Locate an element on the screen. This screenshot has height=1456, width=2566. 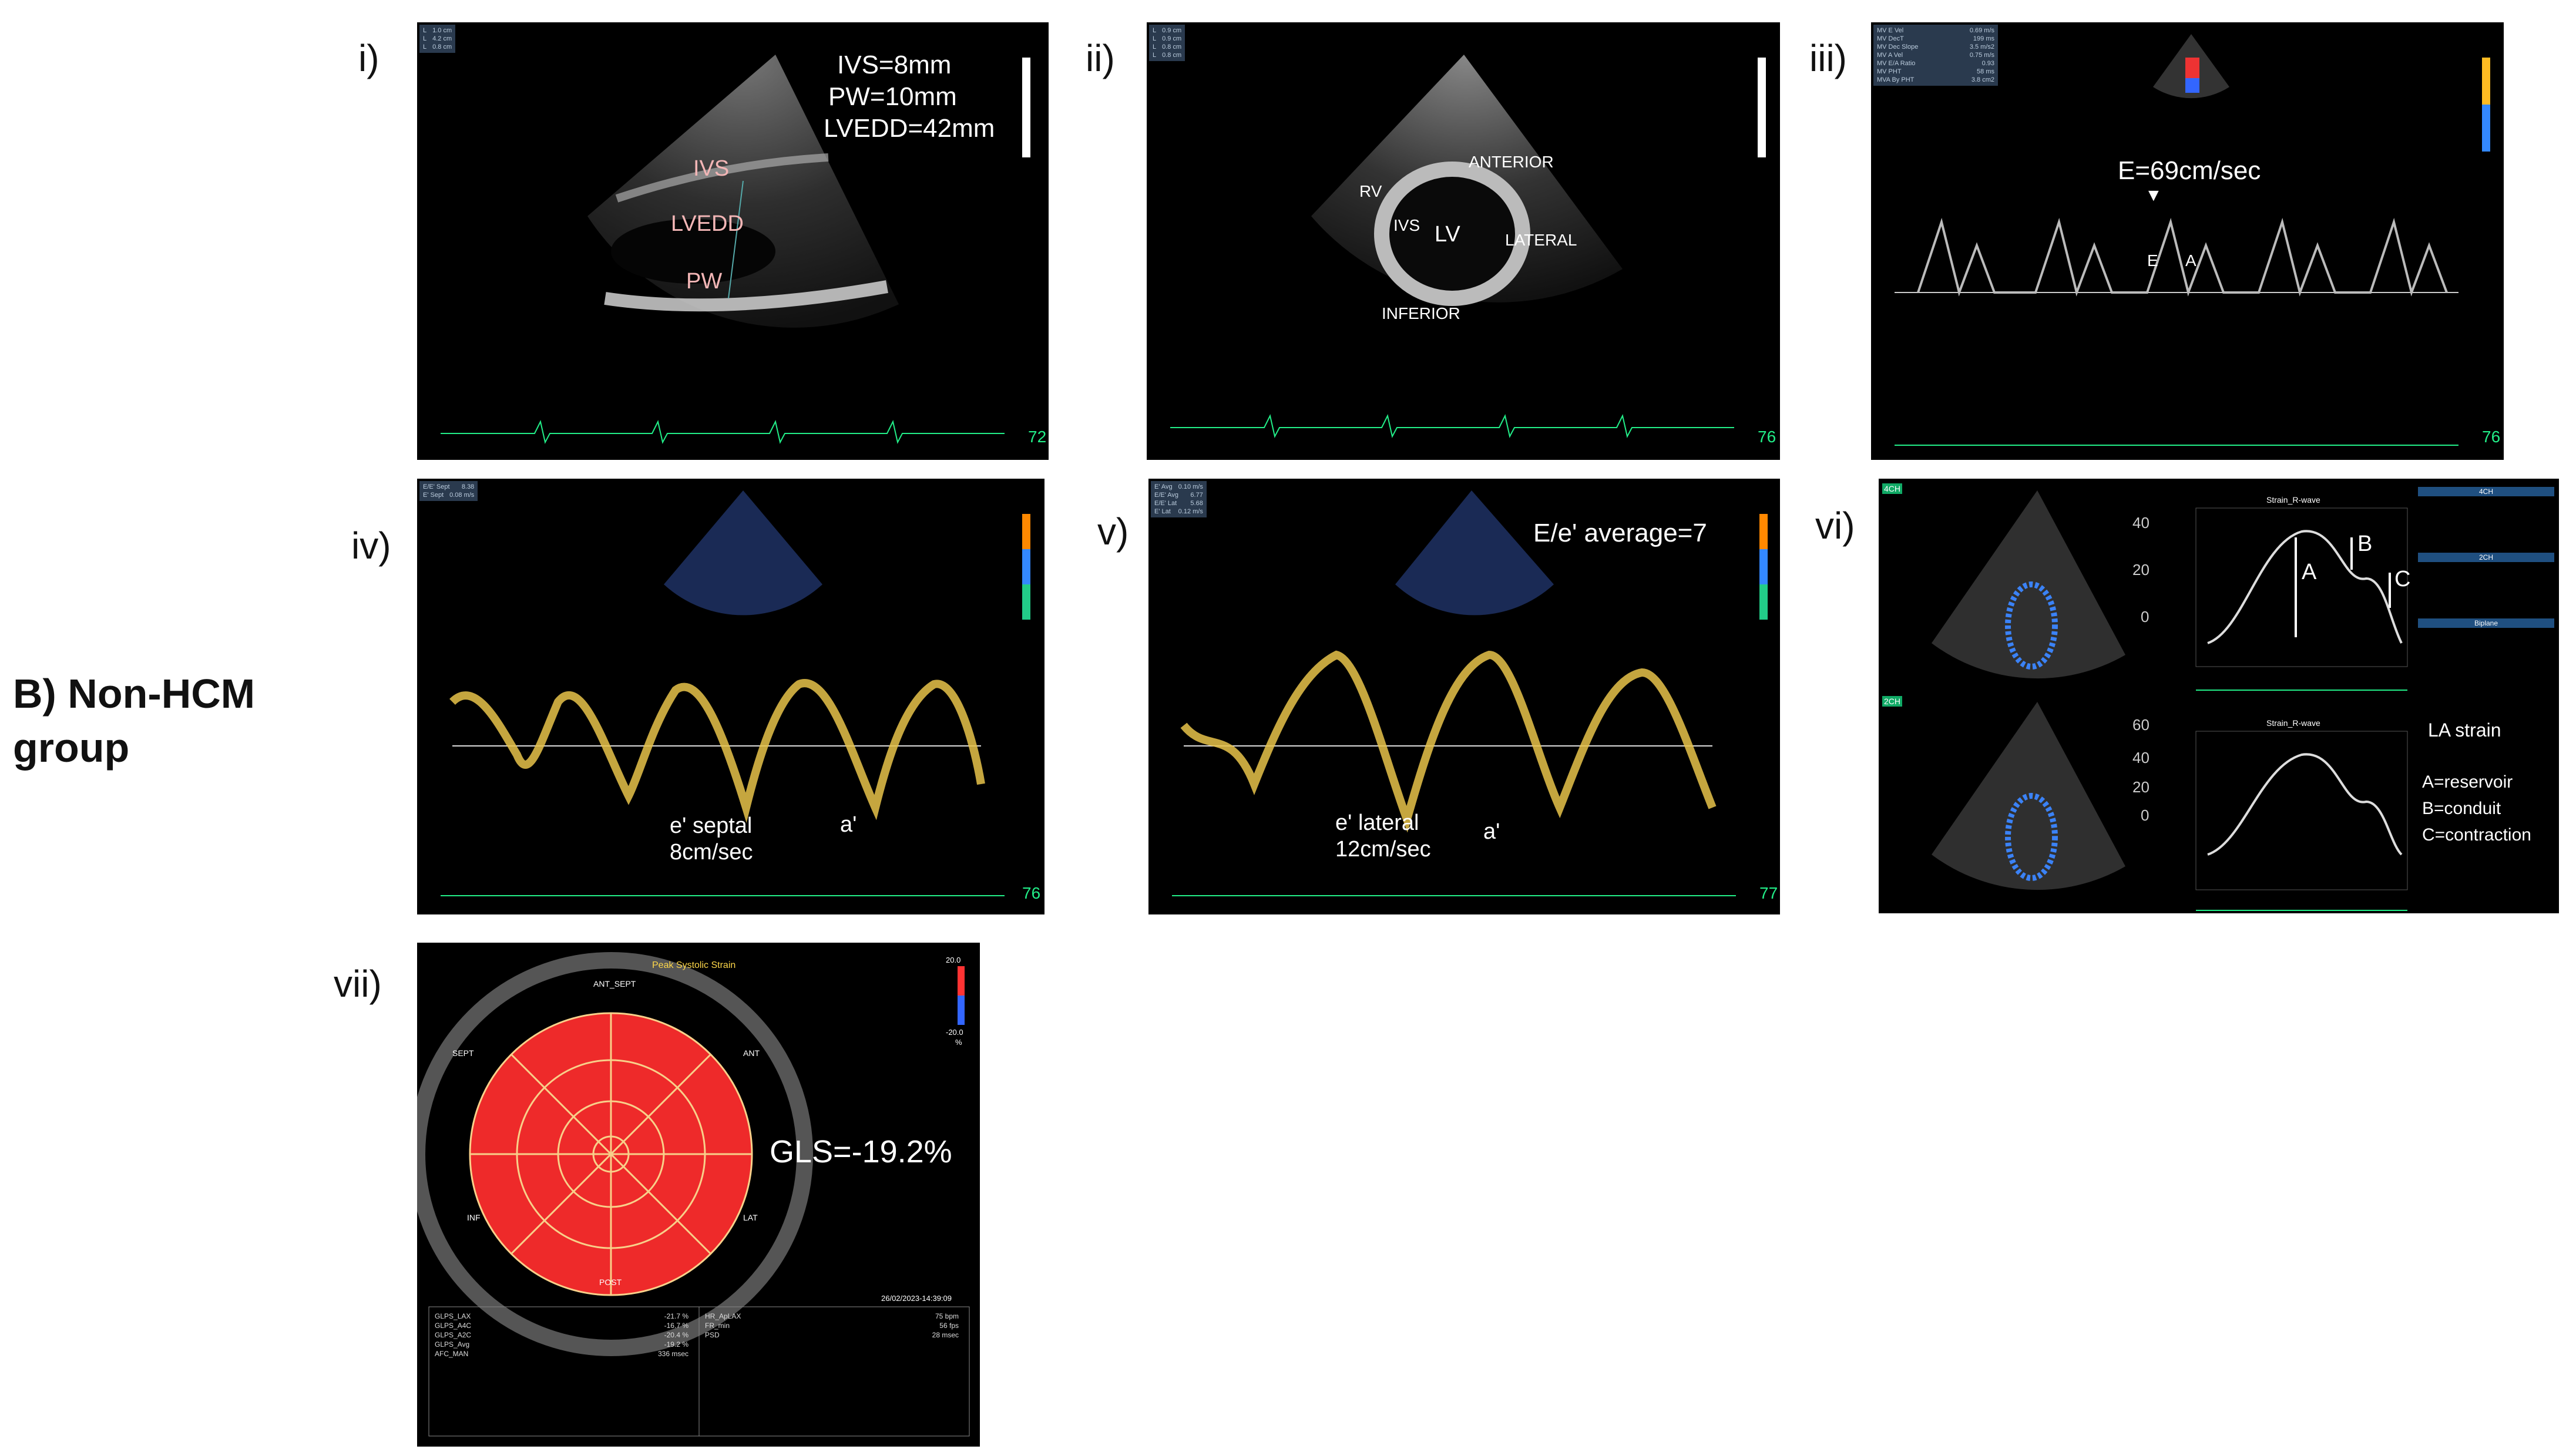
table-header-2ch: 2CH is located at coordinates (2486, 557).